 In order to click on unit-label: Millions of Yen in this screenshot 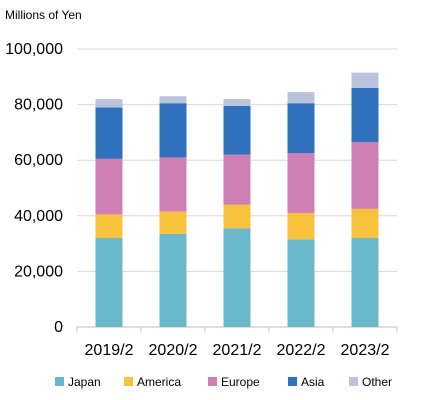, I will do `click(43, 15)`.